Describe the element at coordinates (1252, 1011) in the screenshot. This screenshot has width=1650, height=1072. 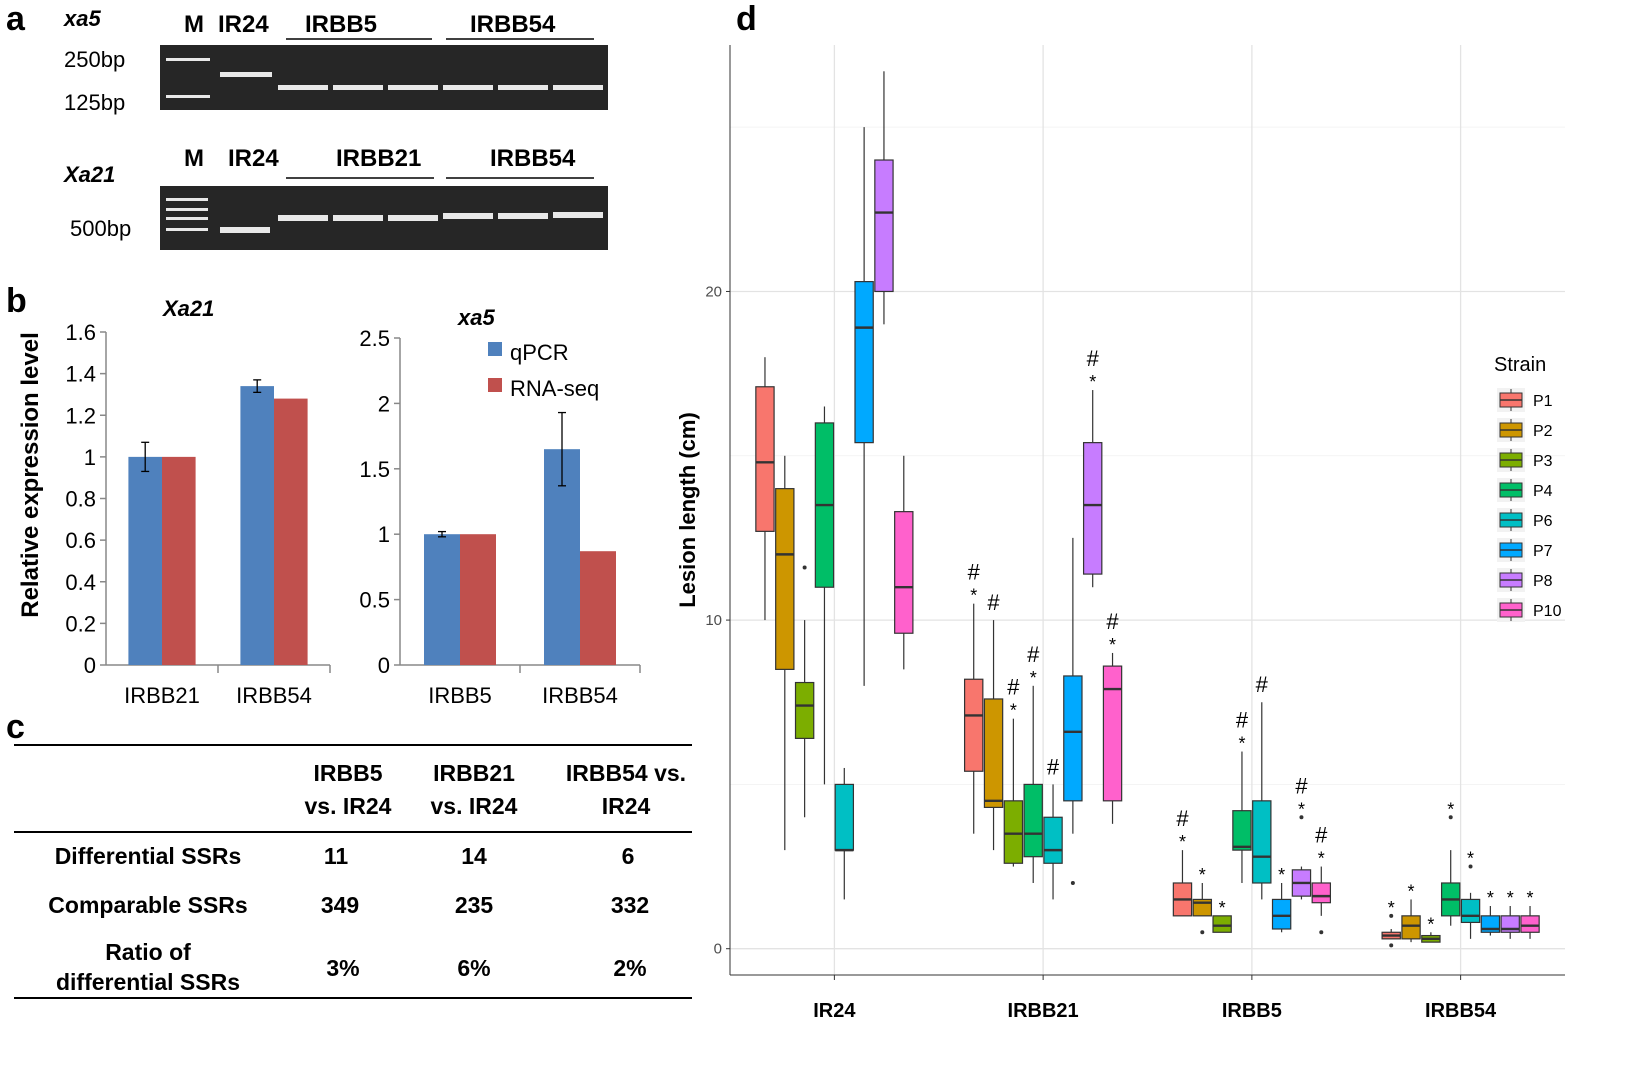
I see `box-xtick-label-2: IRBB5` at that location.